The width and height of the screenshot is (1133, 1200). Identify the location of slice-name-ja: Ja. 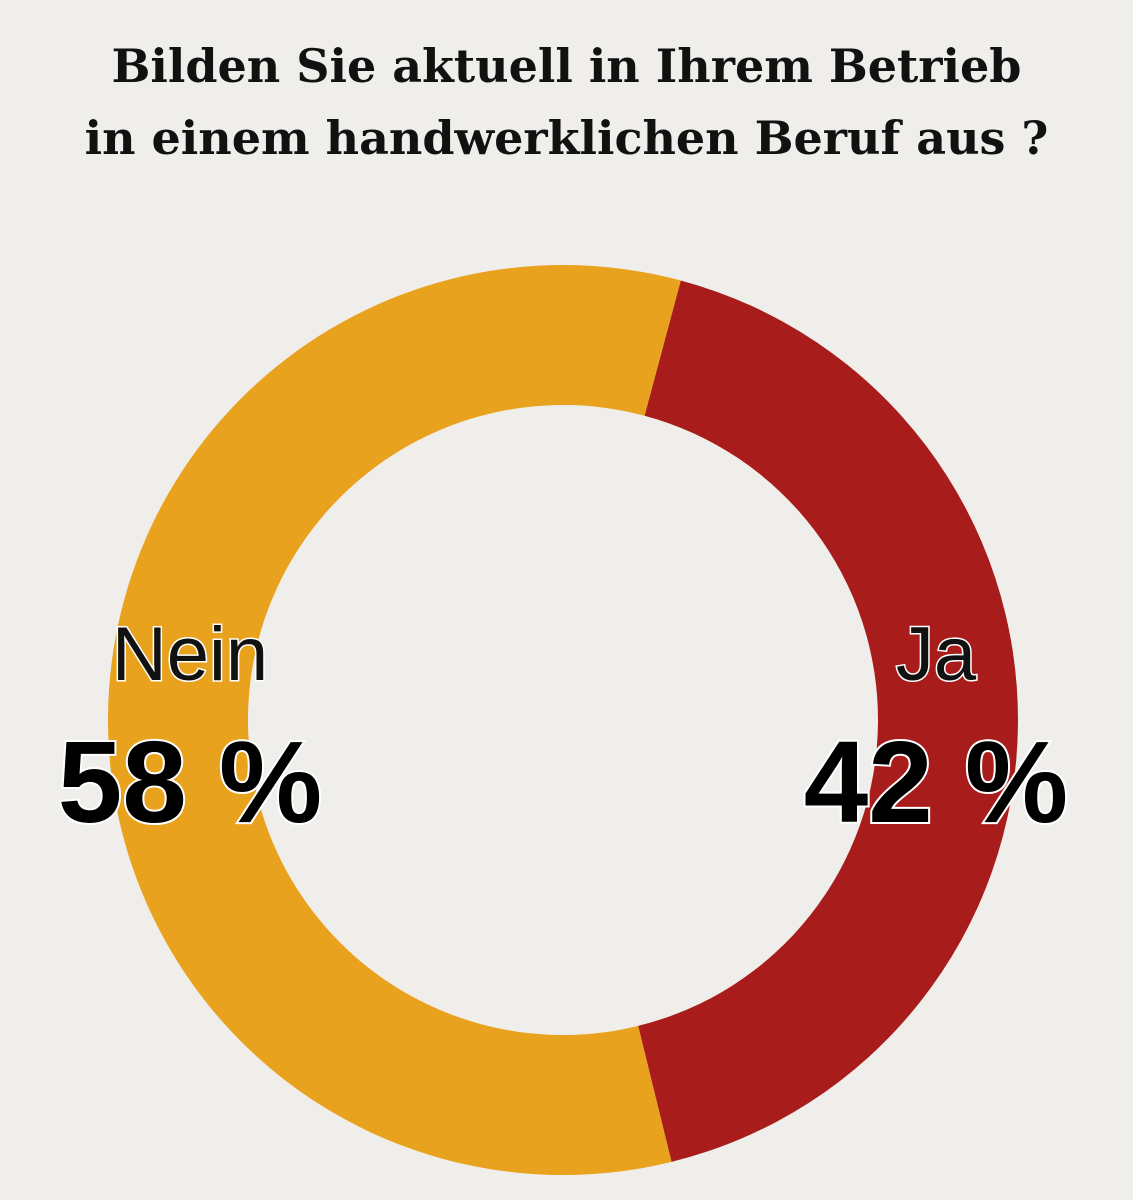
(936, 654).